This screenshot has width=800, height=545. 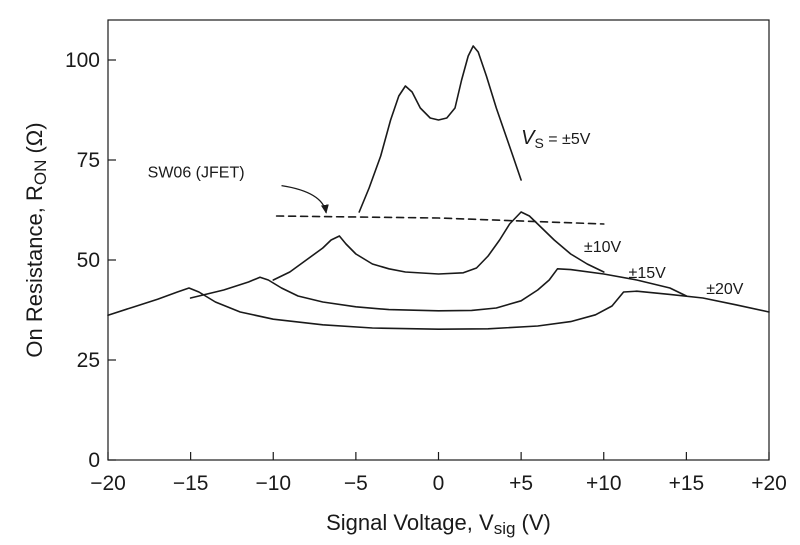 What do you see at coordinates (556, 139) in the screenshot?
I see `series-label-5v: VS = ±5V` at bounding box center [556, 139].